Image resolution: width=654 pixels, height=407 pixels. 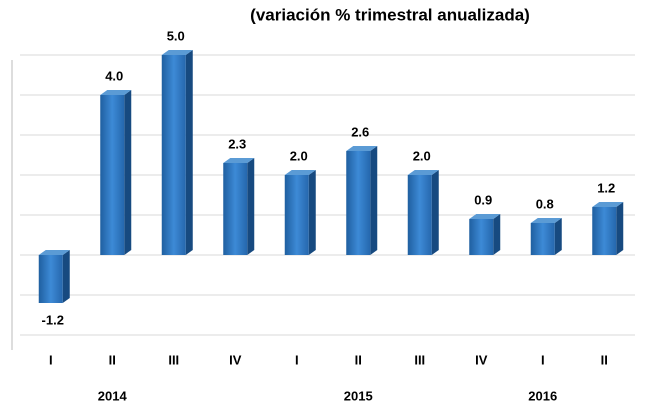 What do you see at coordinates (545, 203) in the screenshot?
I see `data-label: 0.8` at bounding box center [545, 203].